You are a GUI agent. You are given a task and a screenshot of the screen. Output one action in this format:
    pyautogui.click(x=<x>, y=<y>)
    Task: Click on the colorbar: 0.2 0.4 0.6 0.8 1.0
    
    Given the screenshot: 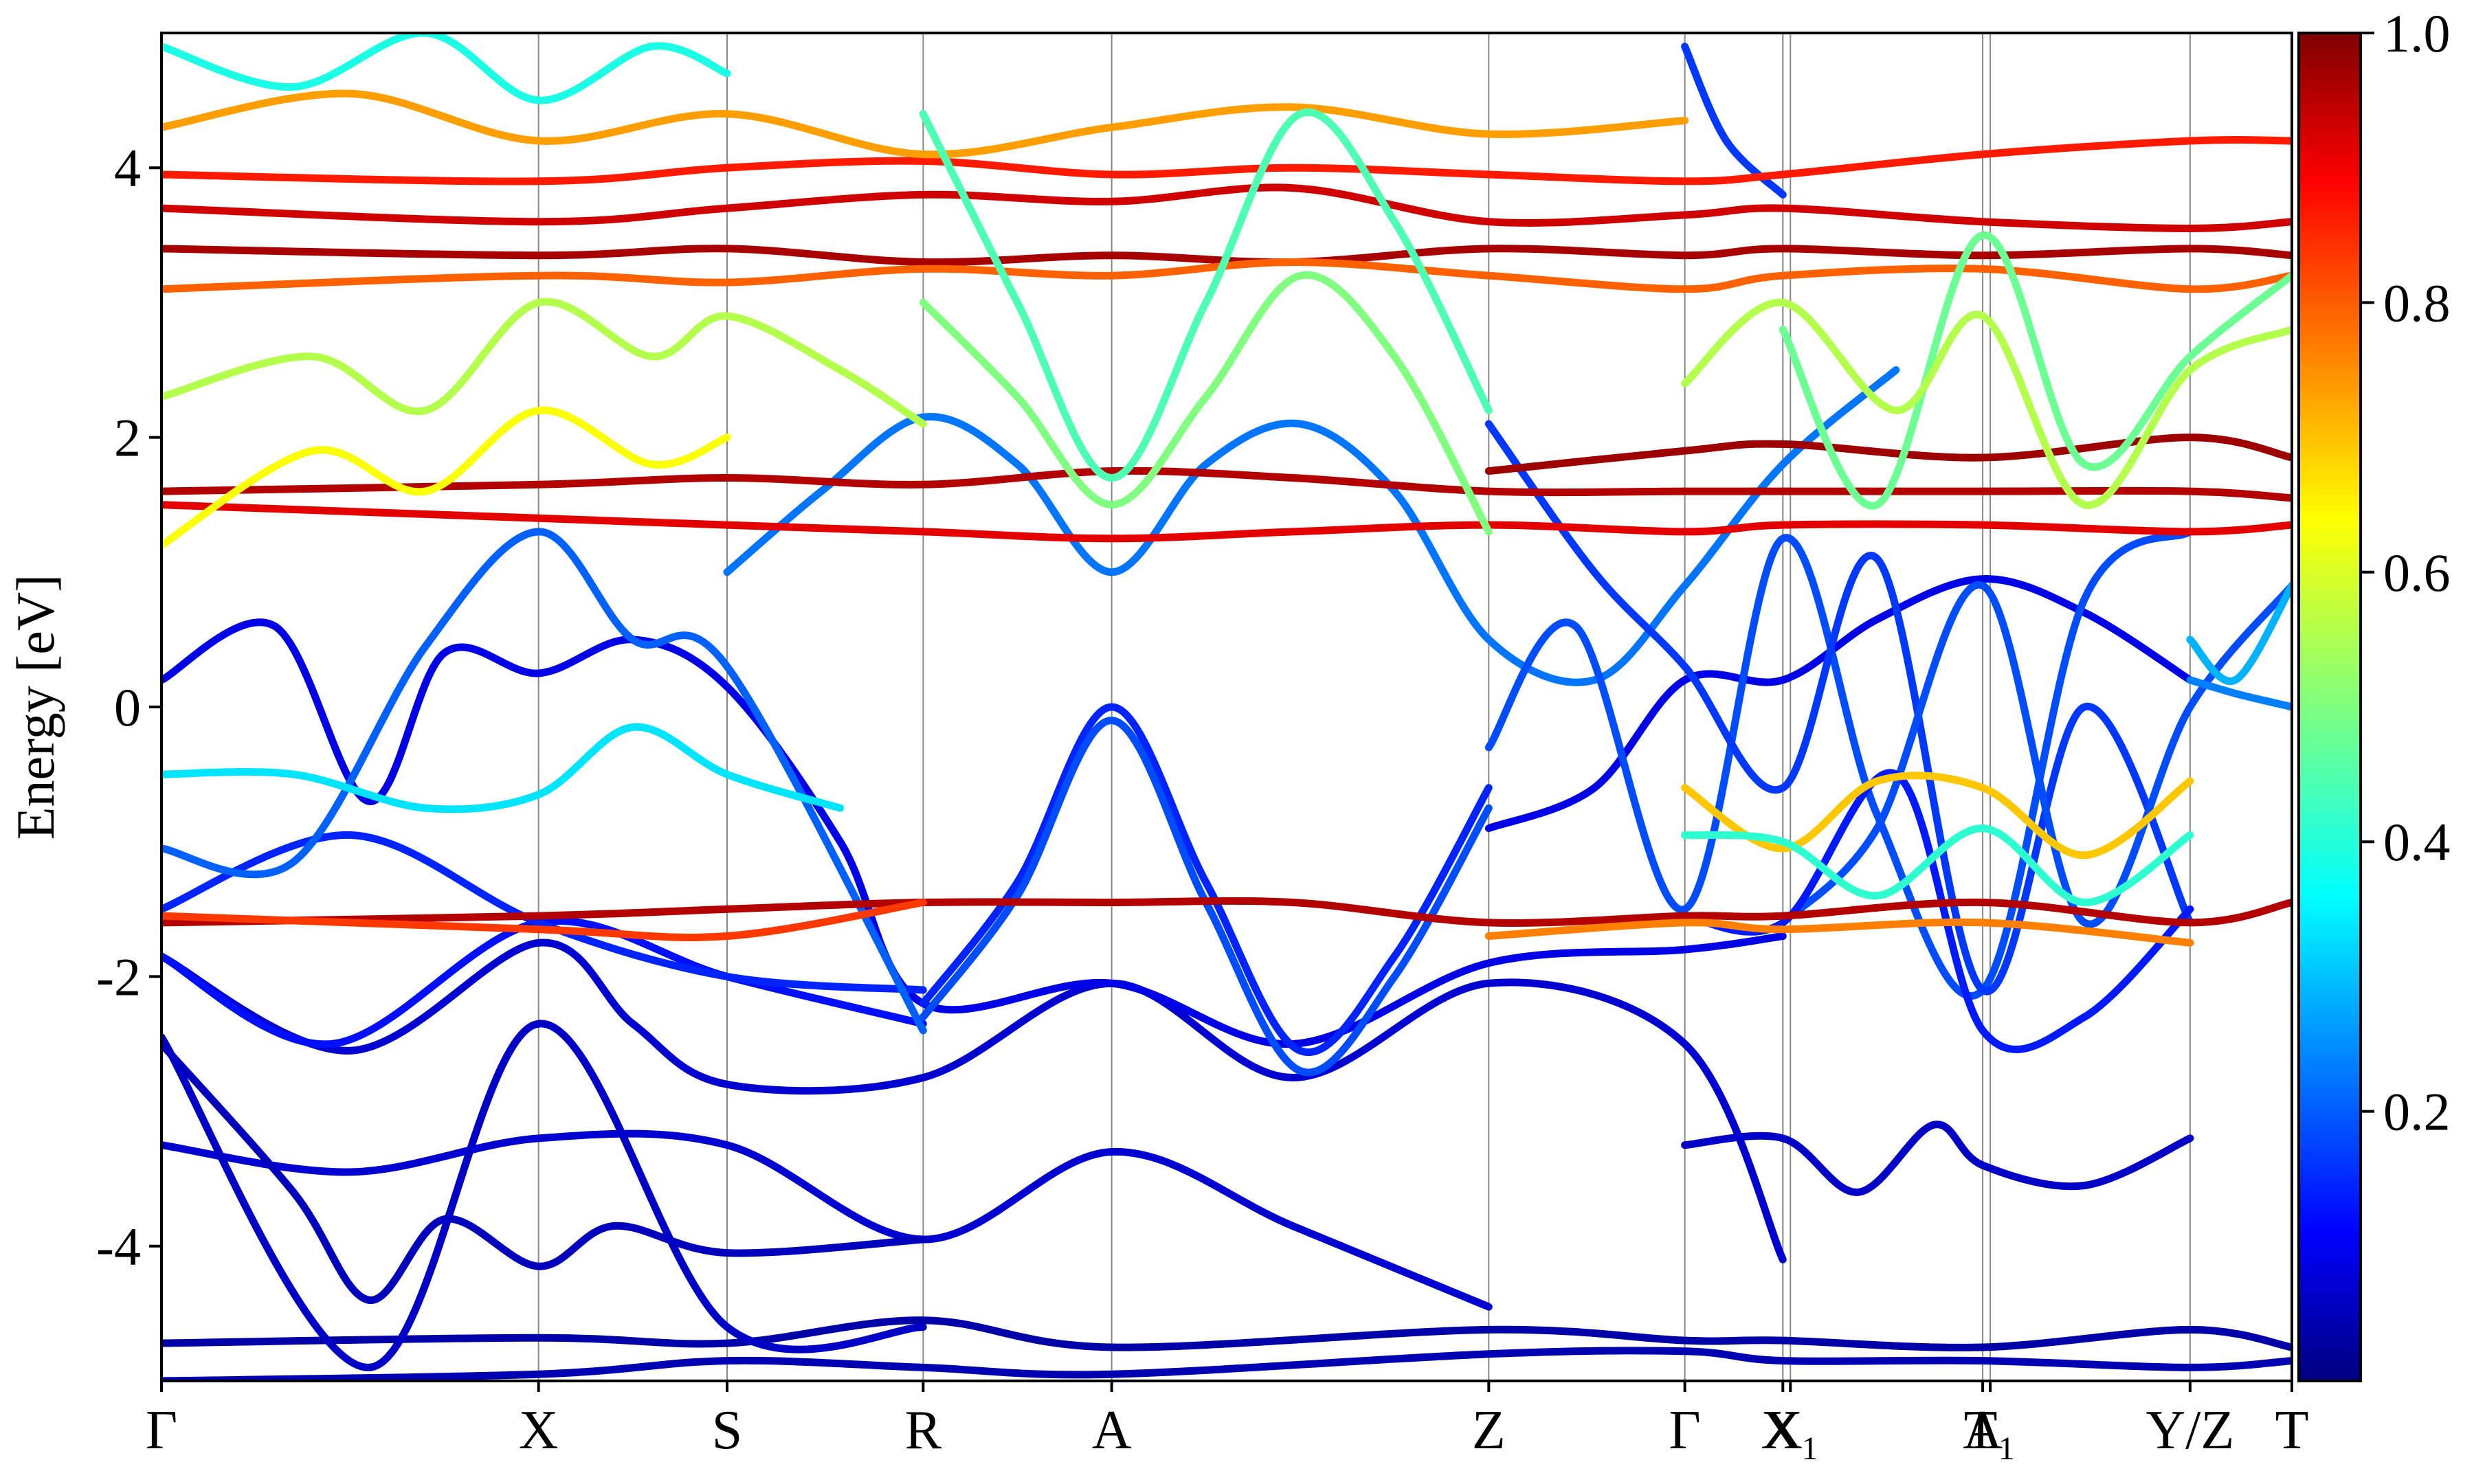 What is the action you would take?
    pyautogui.click(x=2374, y=692)
    